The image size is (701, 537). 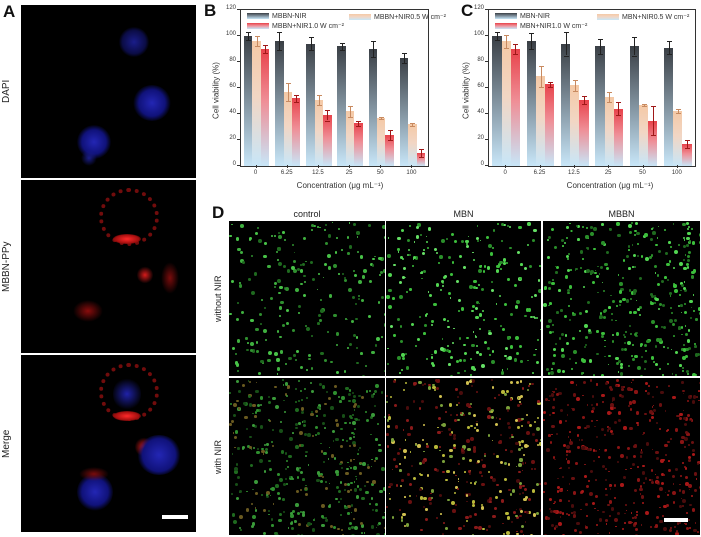 I want to click on legend-label: MBN+NIR1.0 W cm⁻², so click(x=554, y=26).